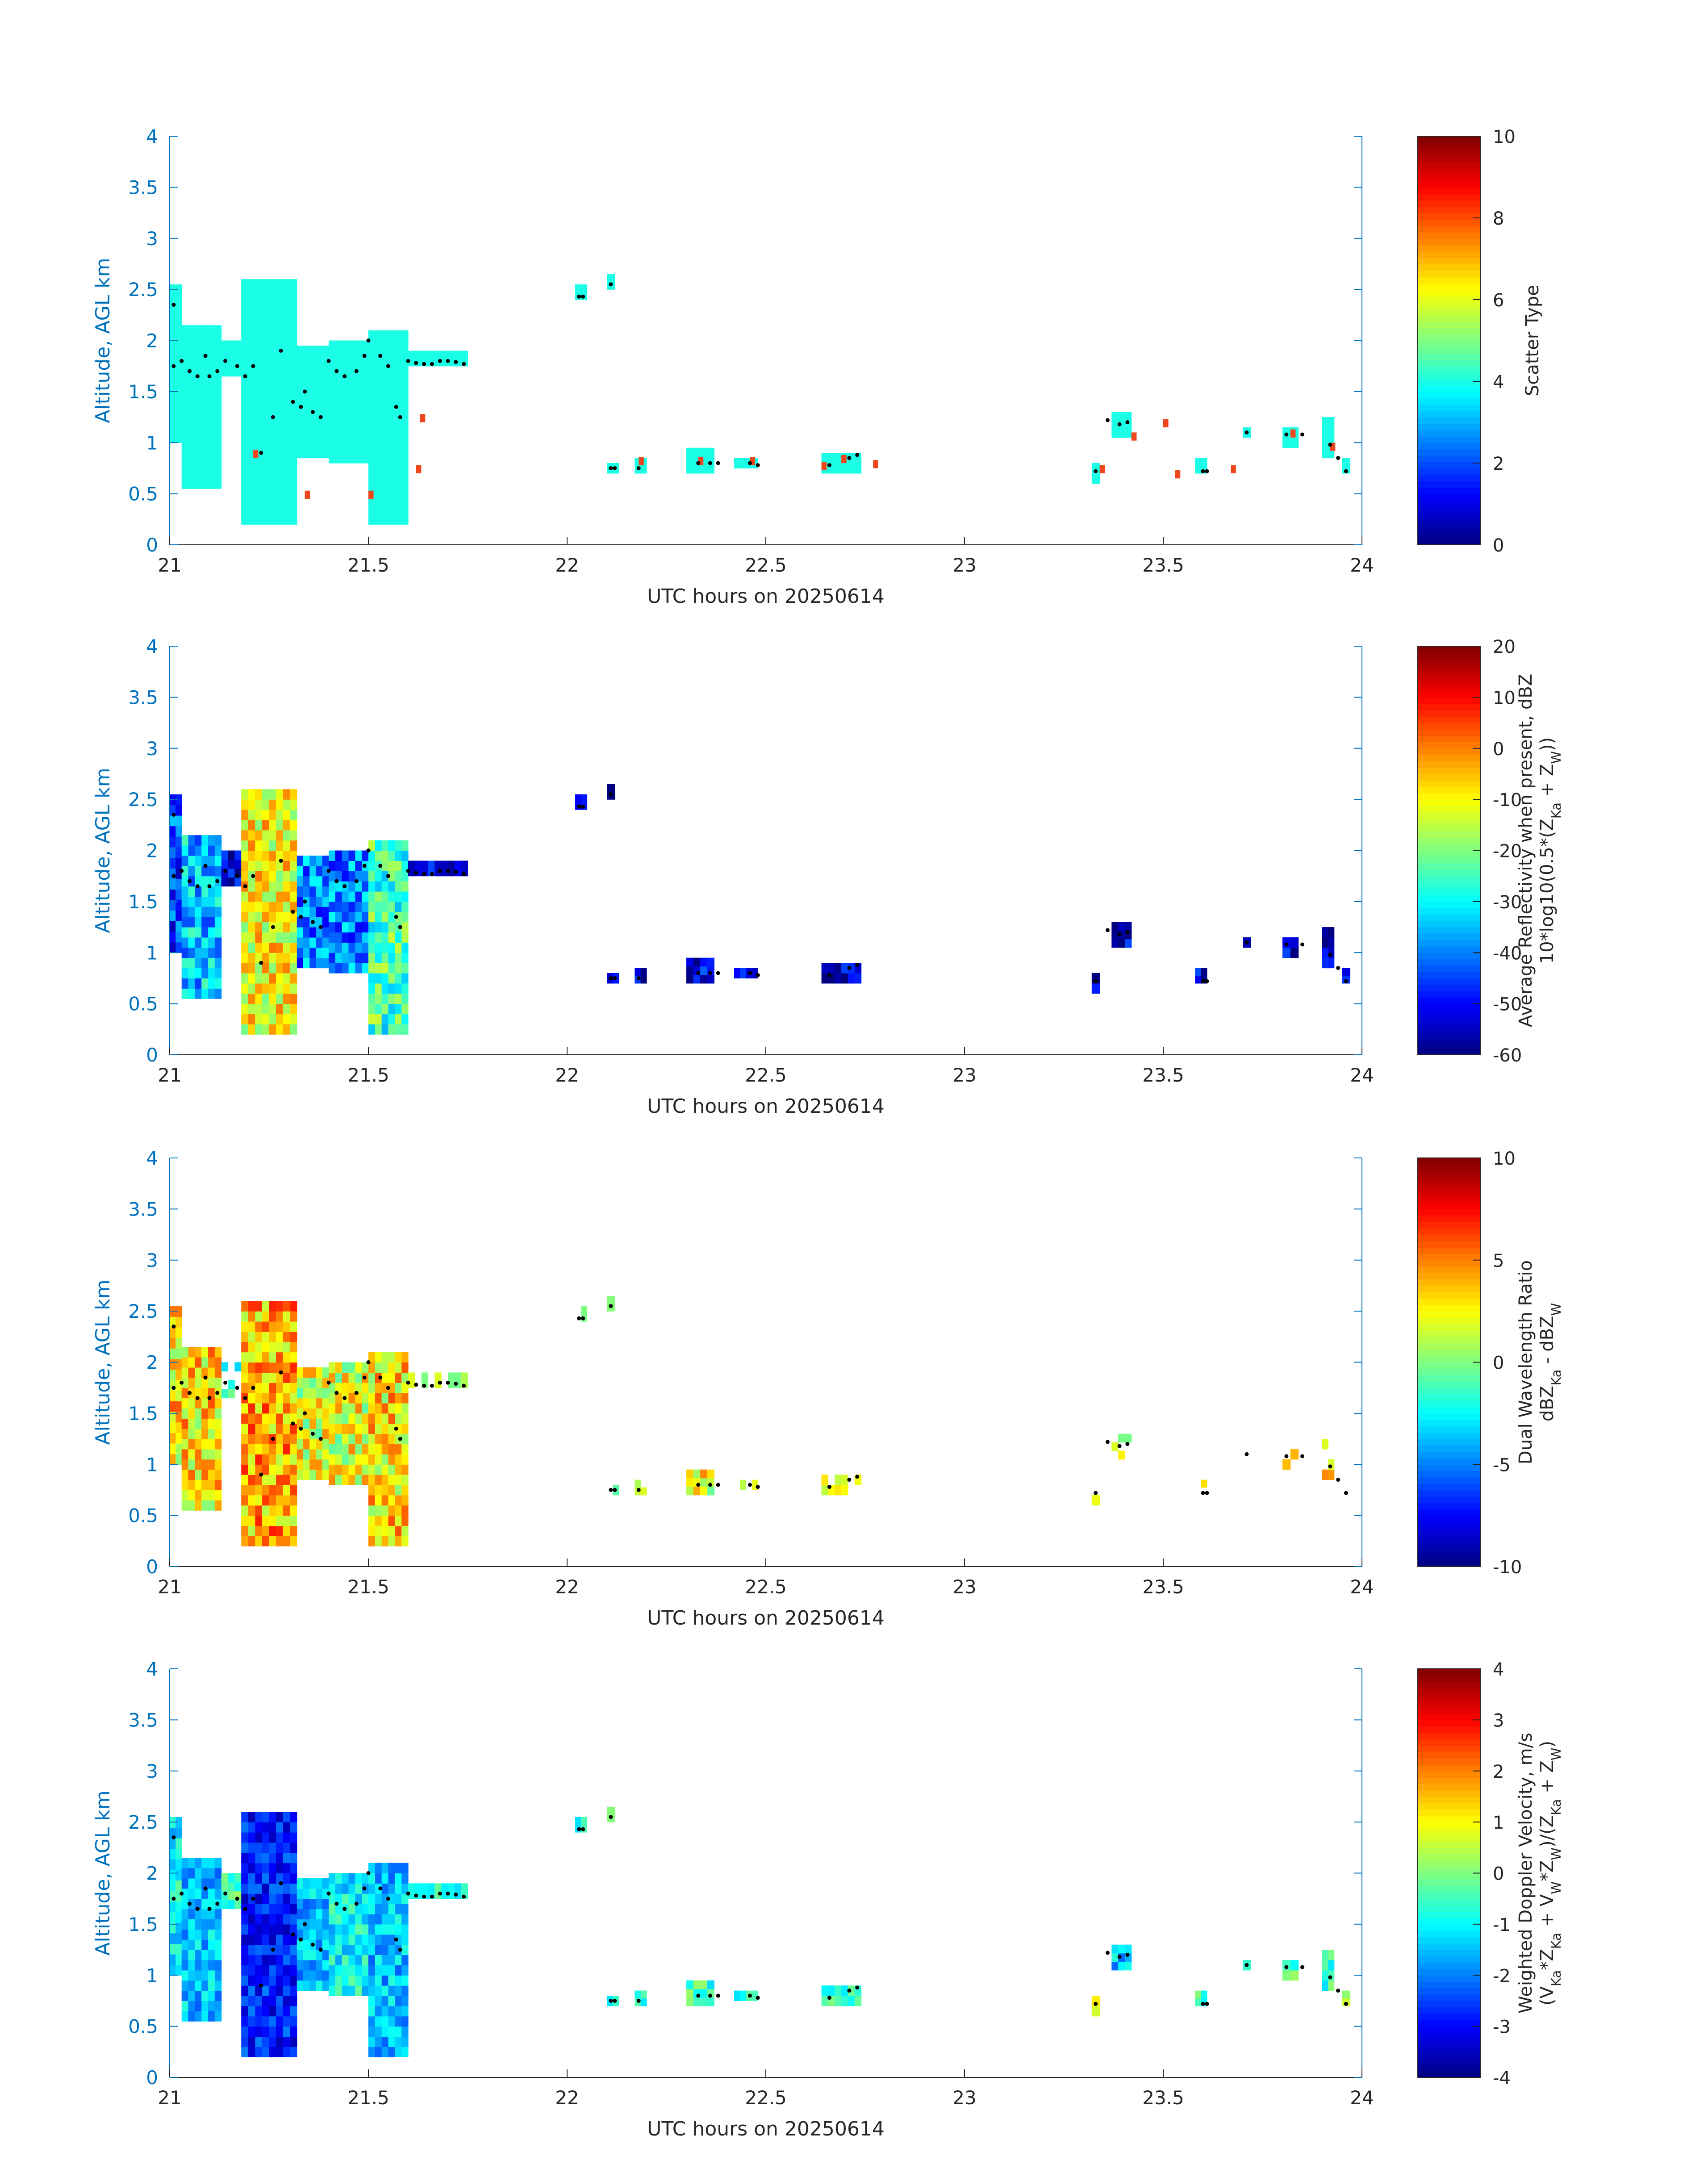 Image resolution: width=1708 pixels, height=2177 pixels. I want to click on colorbar-tick-label: 2, so click(1498, 464).